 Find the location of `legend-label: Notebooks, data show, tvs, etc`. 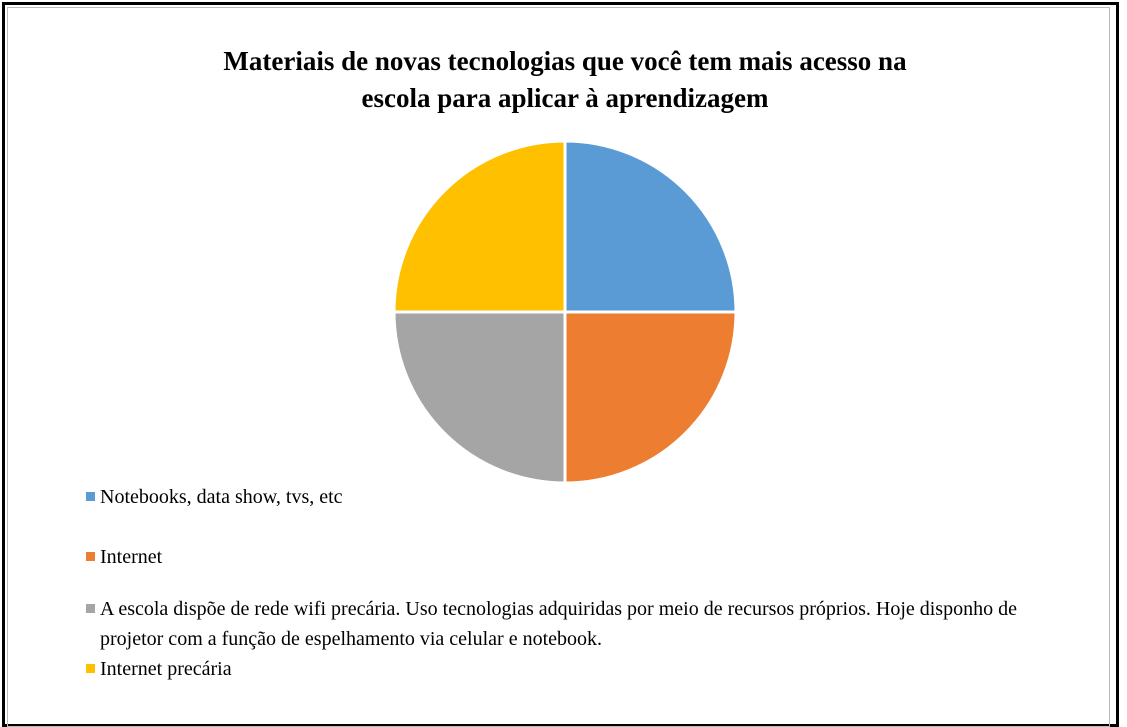

legend-label: Notebooks, data show, tvs, etc is located at coordinates (221, 497).